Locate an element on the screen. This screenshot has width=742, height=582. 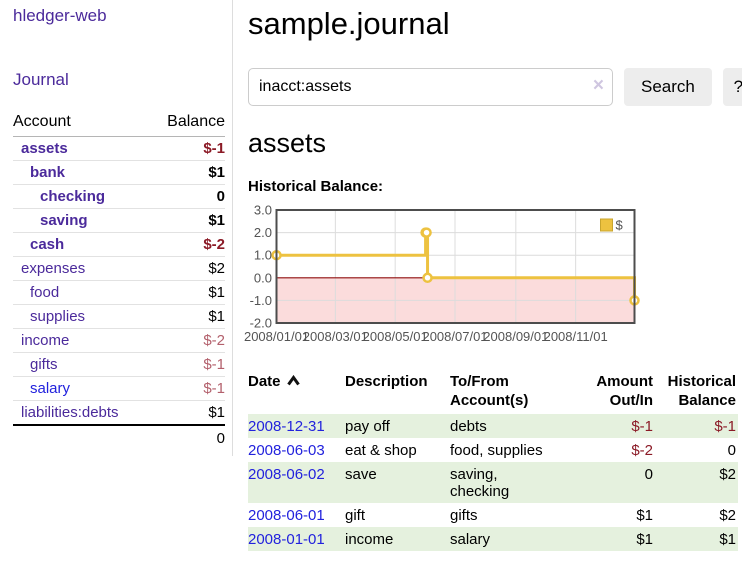
plot-border is located at coordinates (455, 266).